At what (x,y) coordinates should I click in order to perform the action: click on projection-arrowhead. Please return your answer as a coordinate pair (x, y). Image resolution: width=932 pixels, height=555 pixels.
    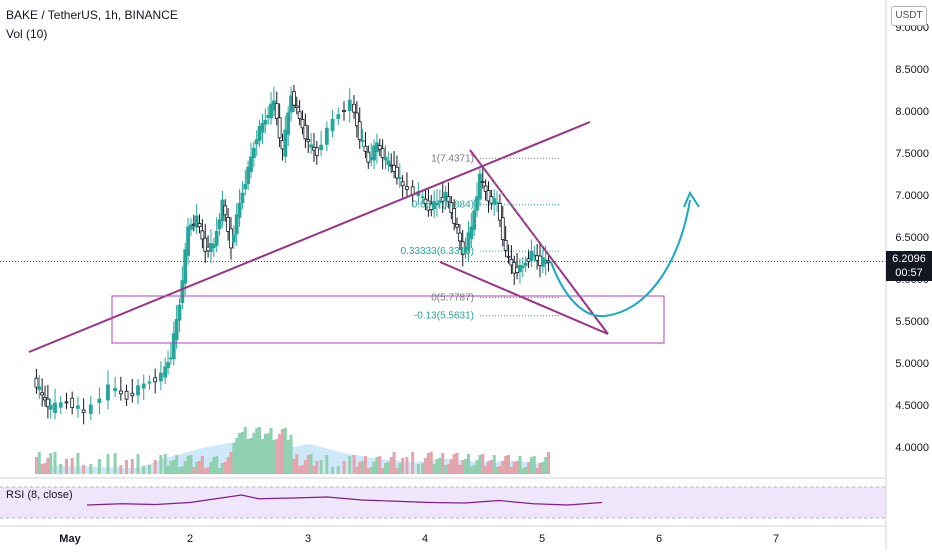
    Looking at the image, I should click on (691, 199).